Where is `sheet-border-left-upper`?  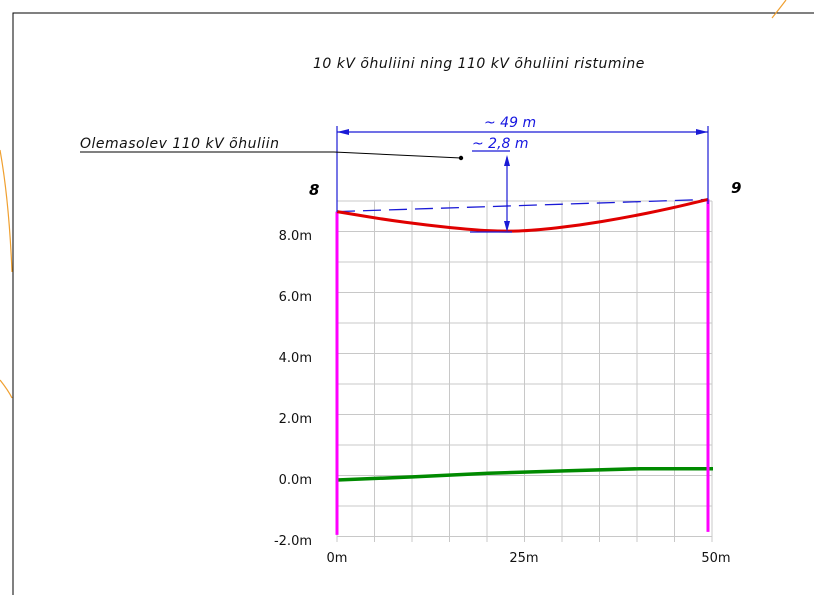
sheet-border-left-upper is located at coordinates (6, 211).